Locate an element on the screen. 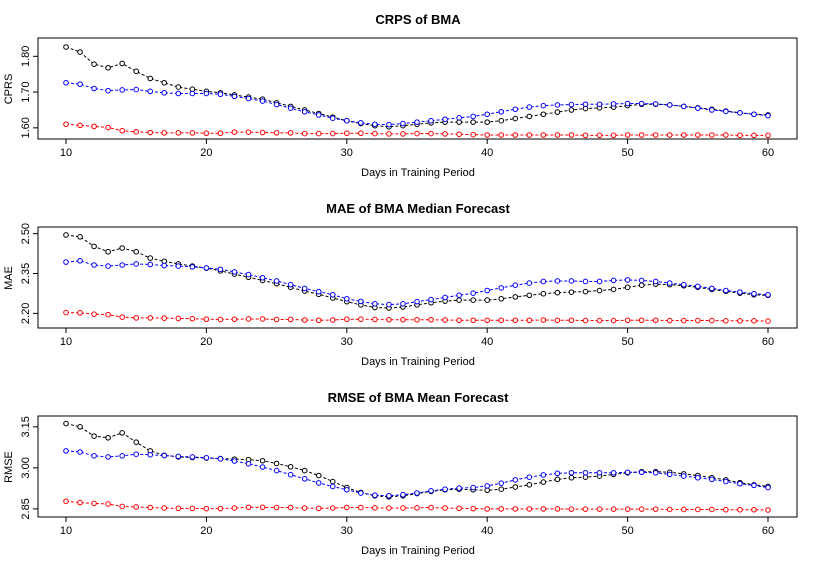 The image size is (817, 567). mae-x-tick-label: 10 is located at coordinates (66, 342).